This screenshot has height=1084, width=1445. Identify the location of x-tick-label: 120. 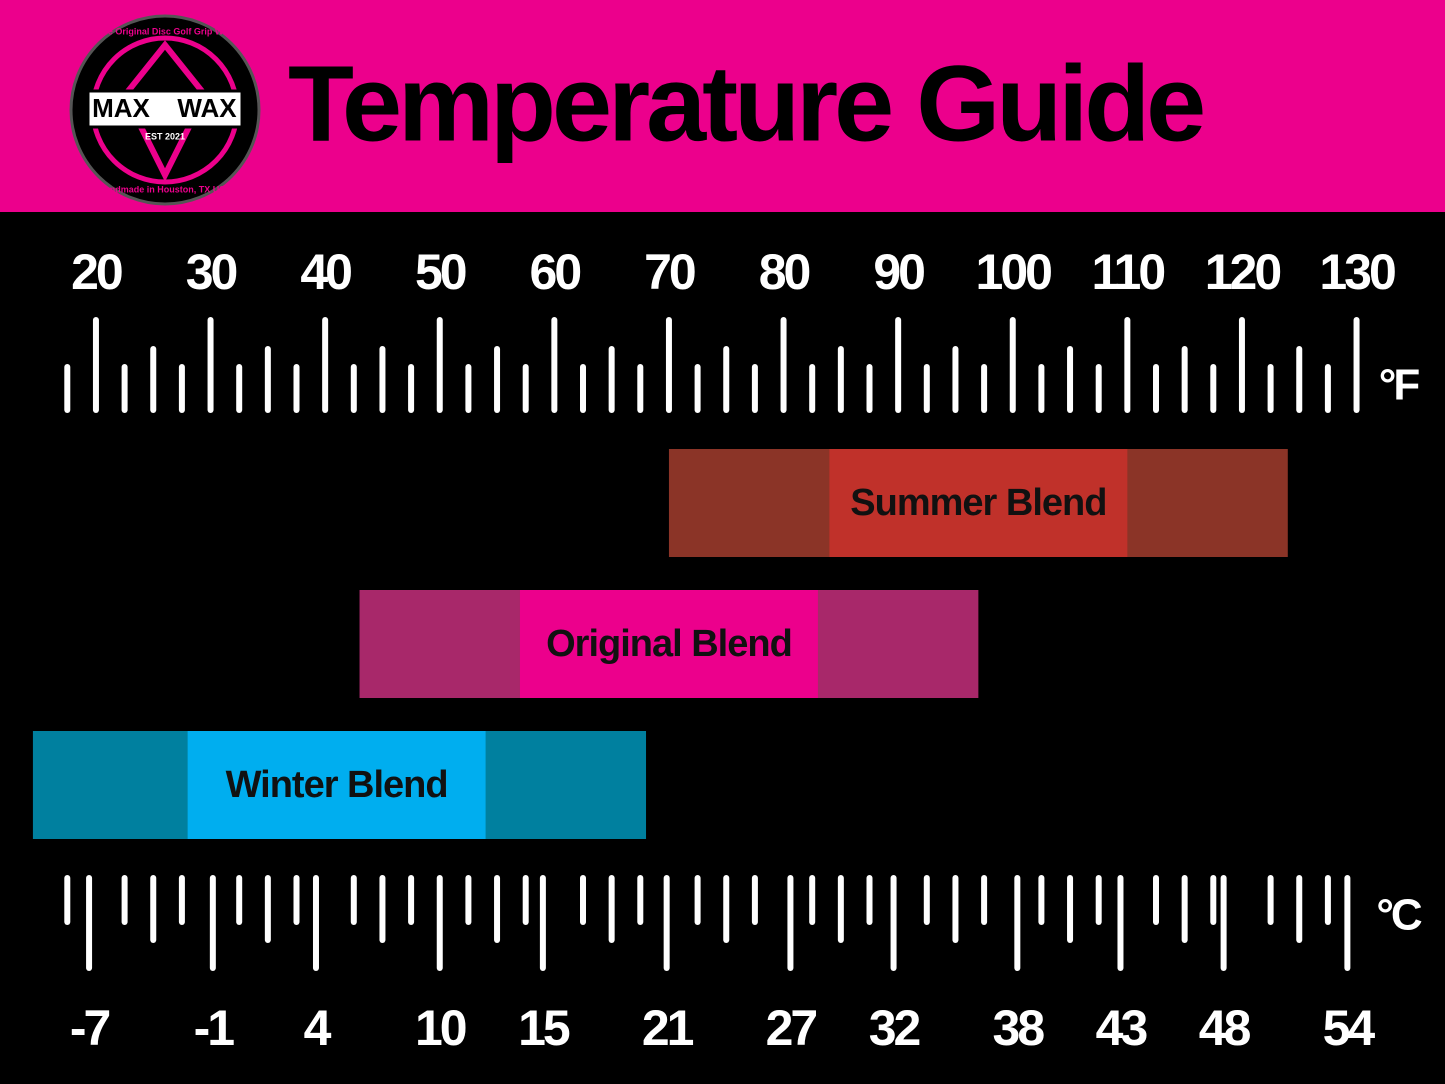
(1243, 272).